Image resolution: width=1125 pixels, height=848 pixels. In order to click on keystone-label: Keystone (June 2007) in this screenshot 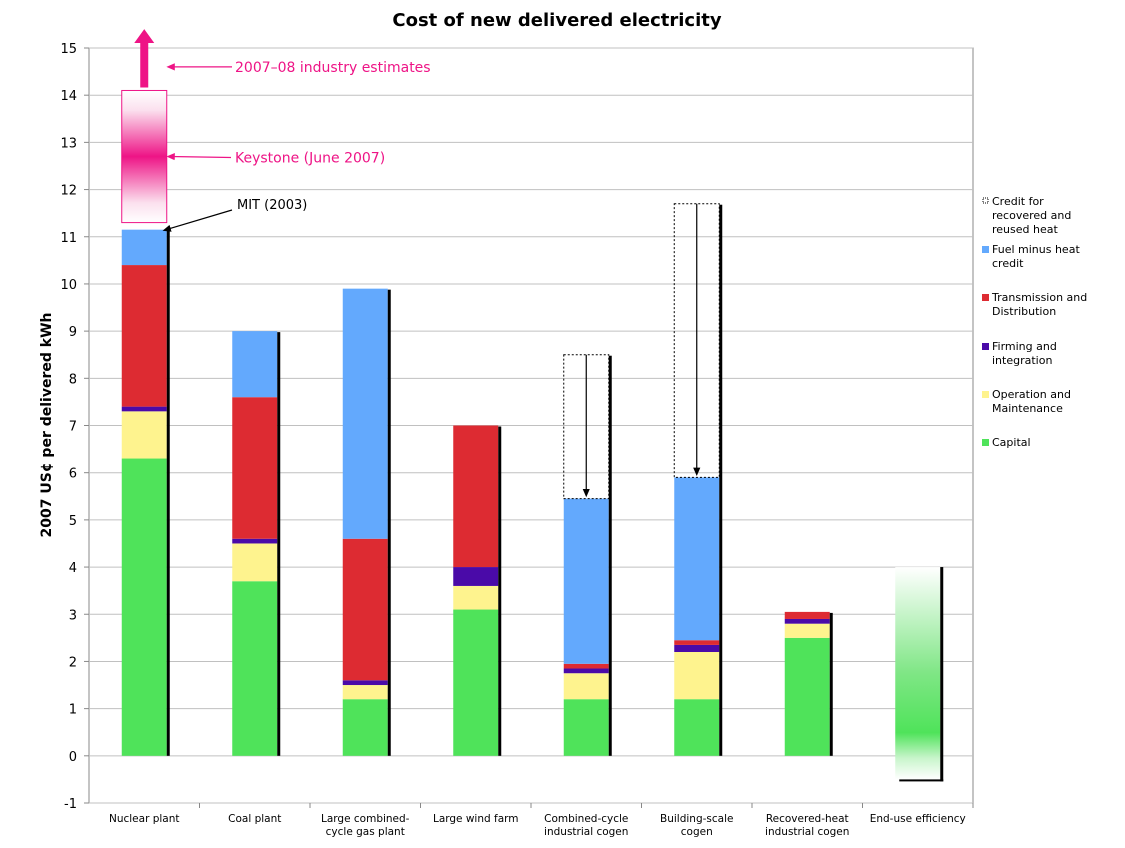, I will do `click(310, 159)`.